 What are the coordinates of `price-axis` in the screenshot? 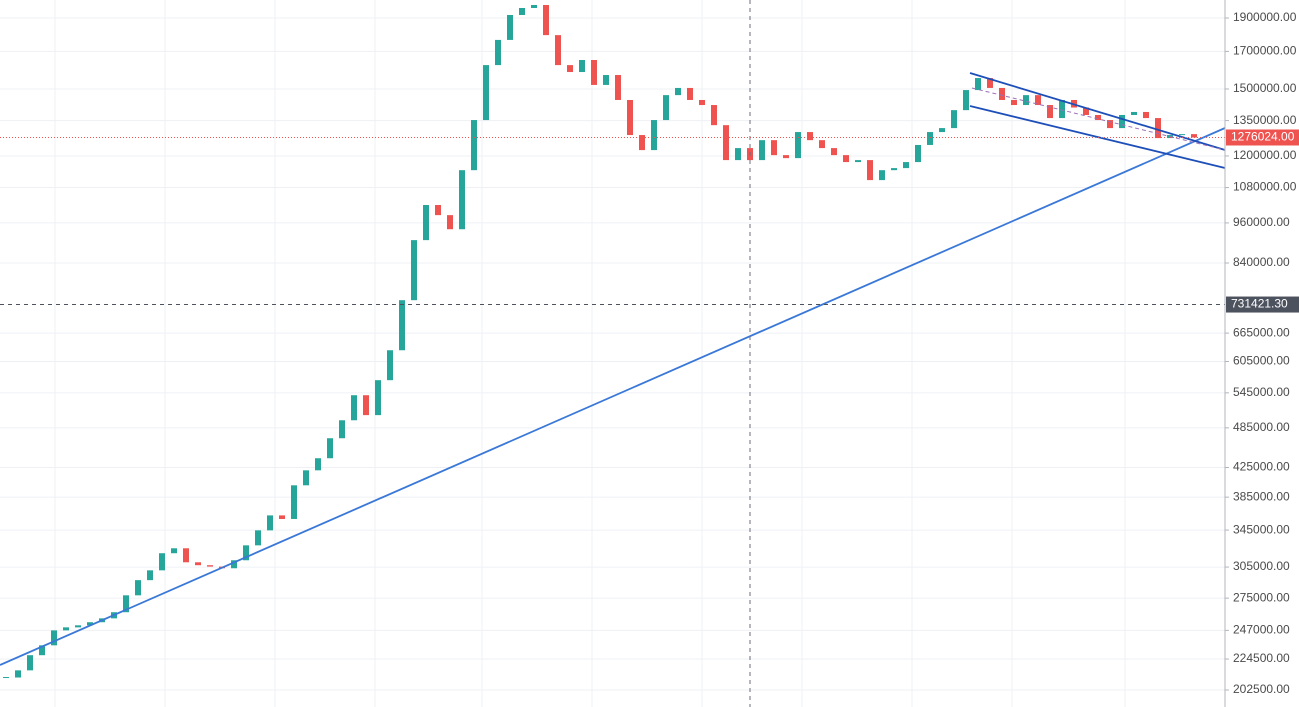 It's located at (1262, 353).